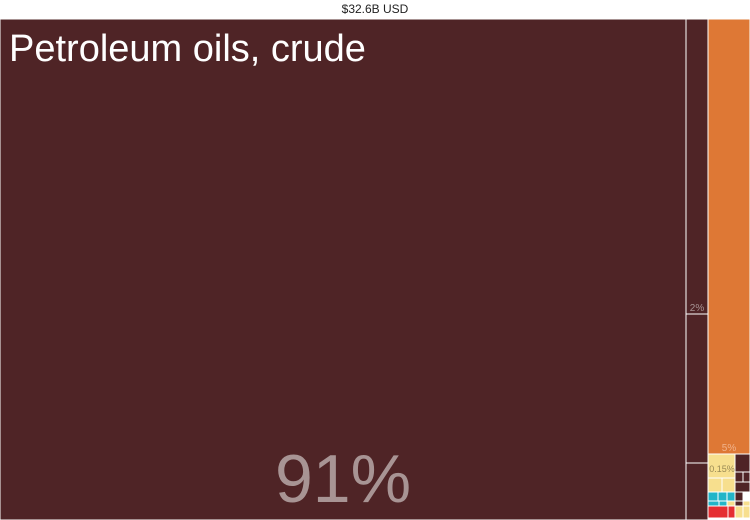  What do you see at coordinates (697, 491) in the screenshot?
I see `tile-third-product` at bounding box center [697, 491].